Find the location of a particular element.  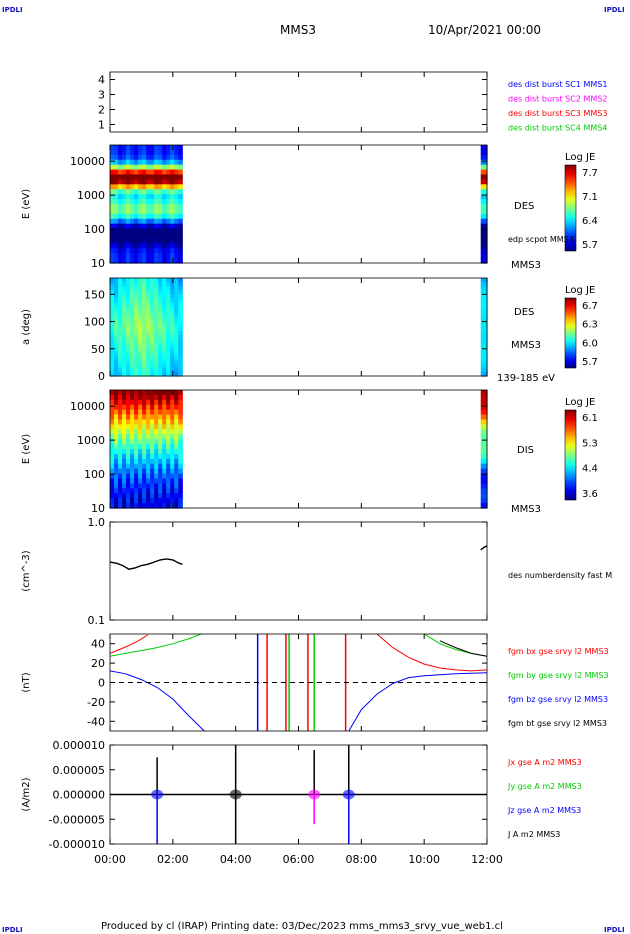

current-burst is located at coordinates (157, 794).